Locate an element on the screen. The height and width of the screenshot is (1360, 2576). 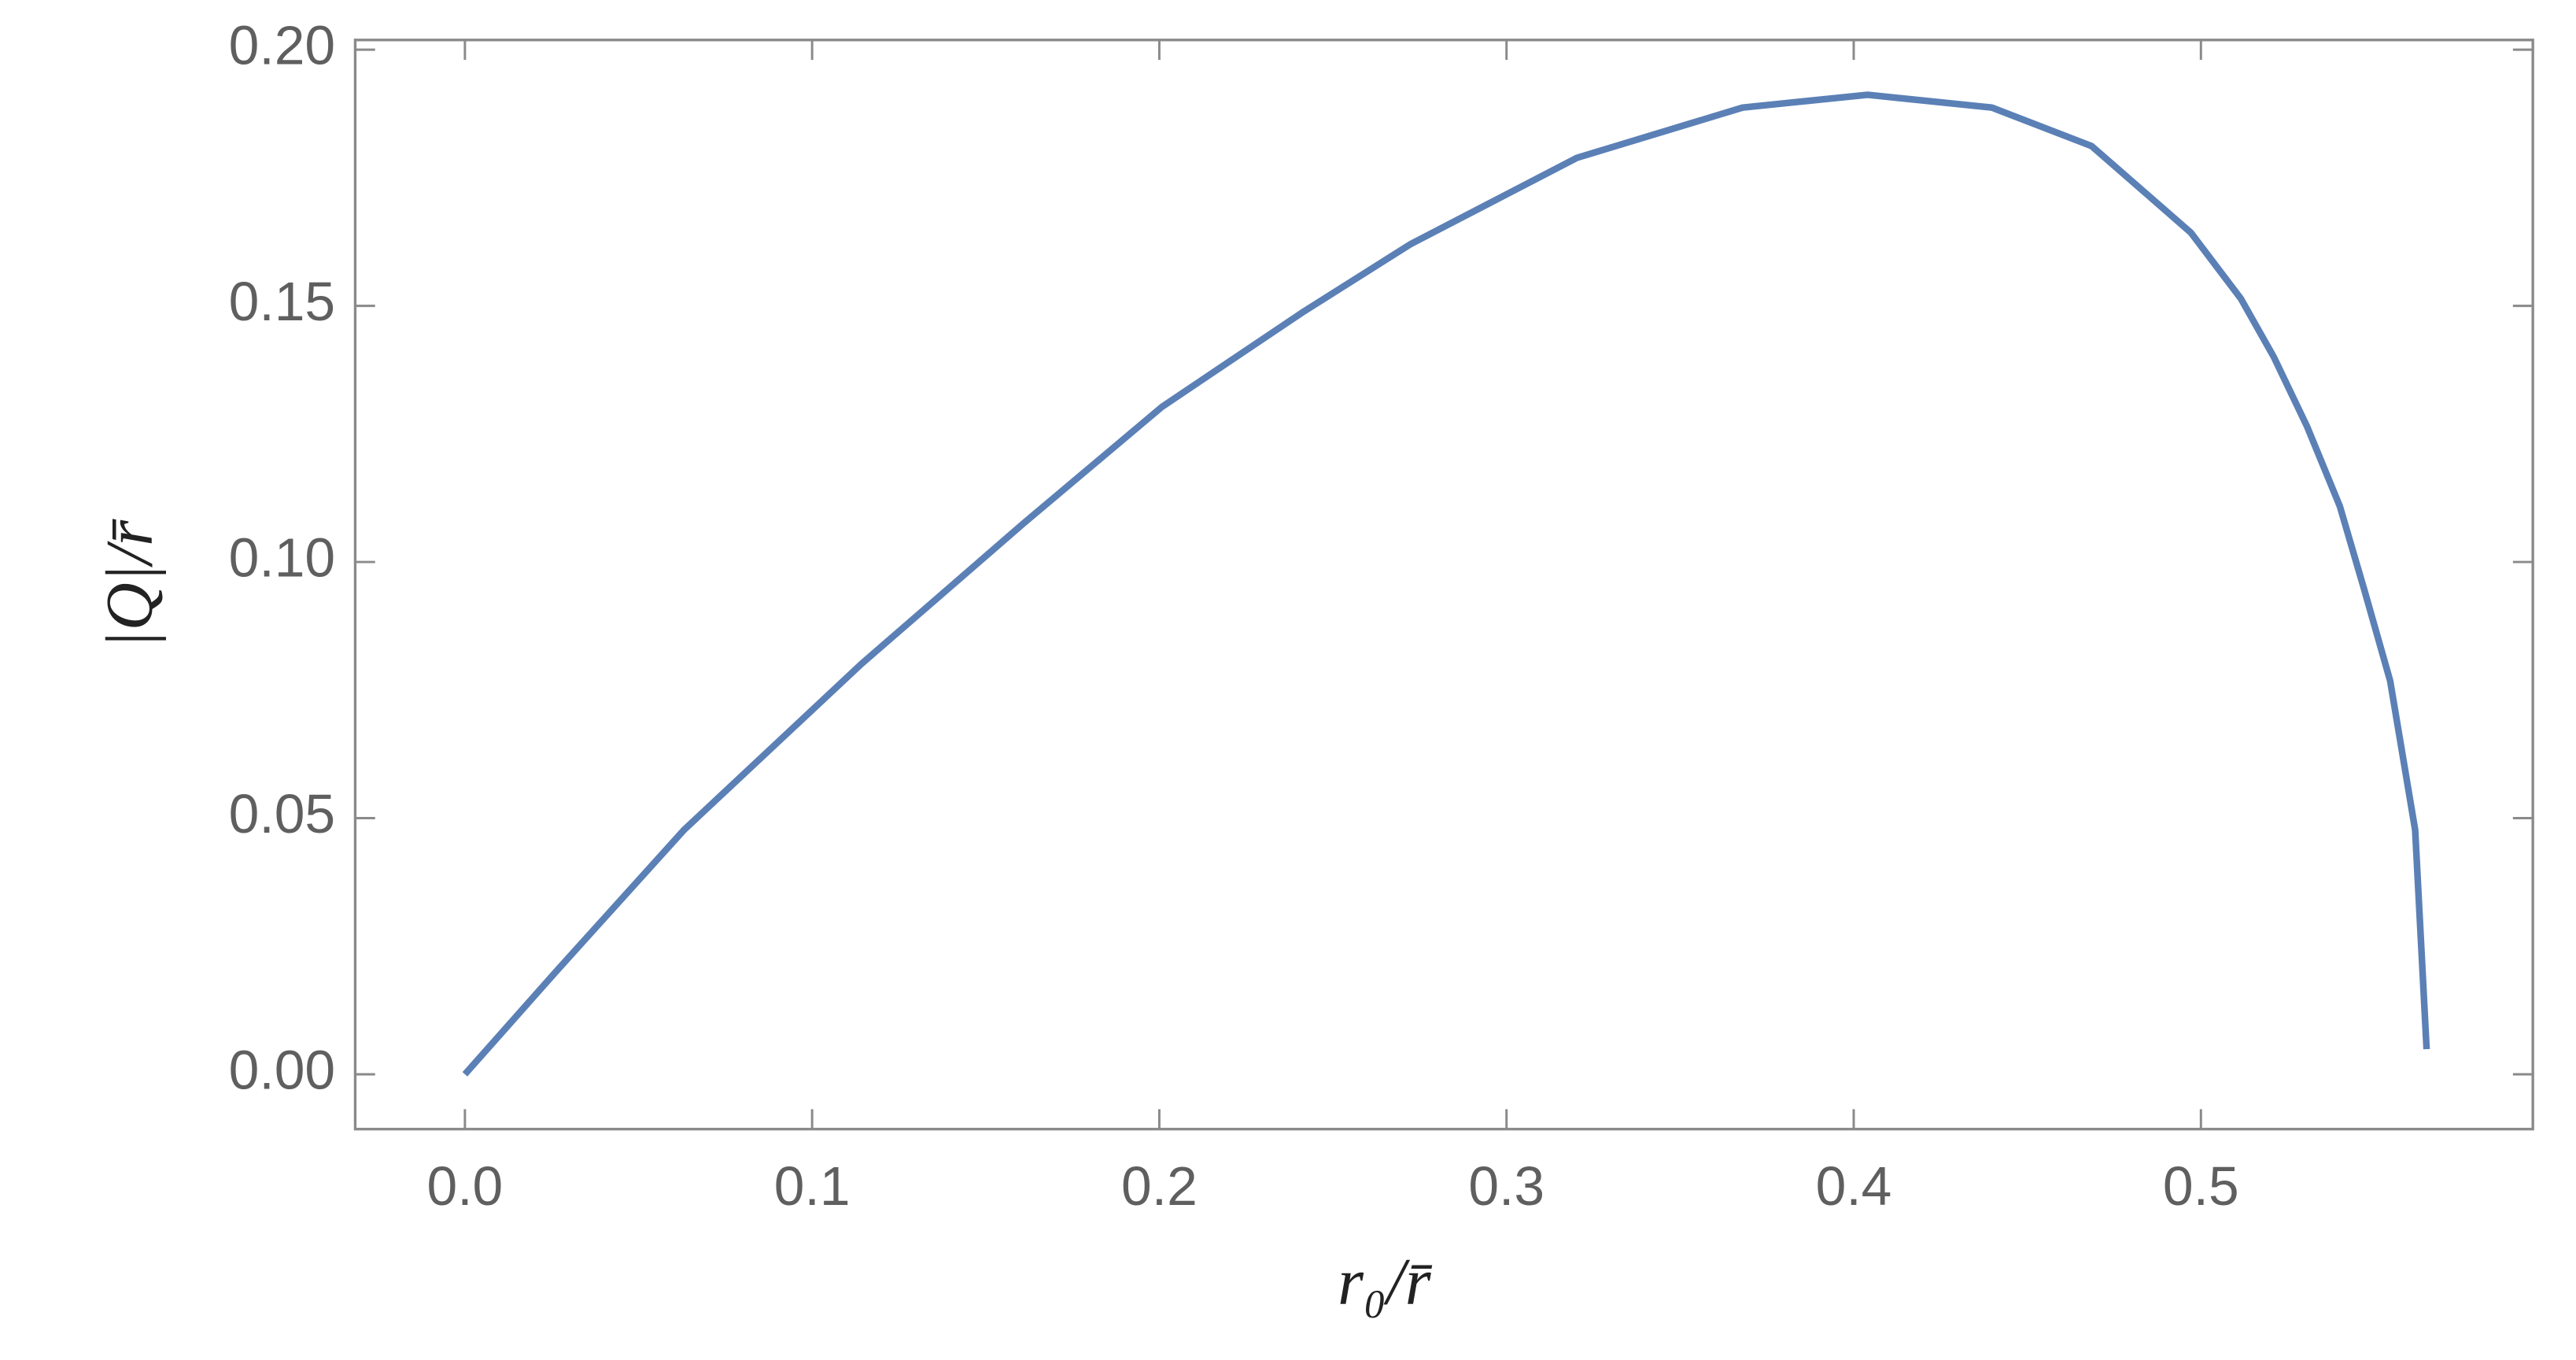
x-tick-label: 0.1 is located at coordinates (813, 1186).